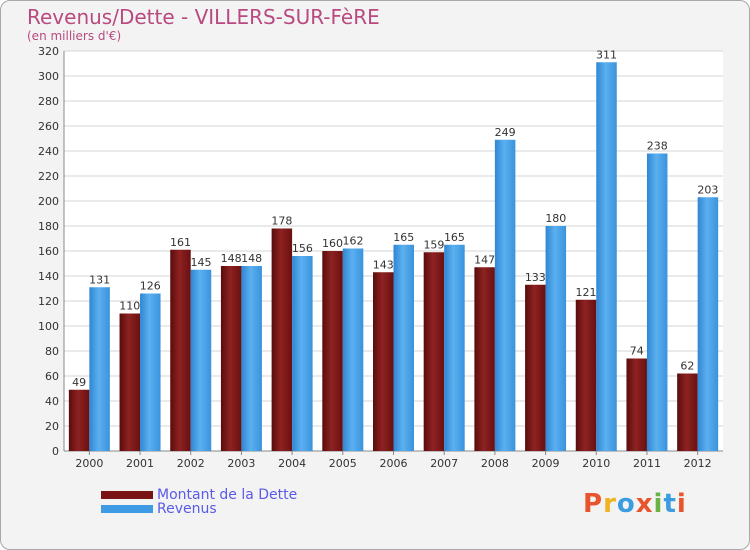 Image resolution: width=750 pixels, height=550 pixels. I want to click on y-tick-label: 120, so click(48, 301).